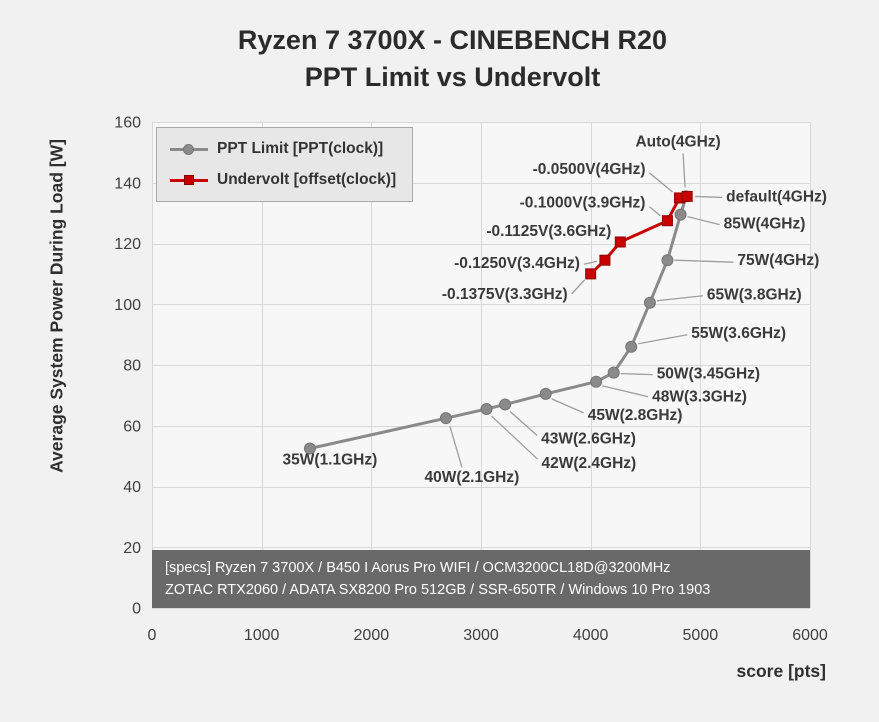  I want to click on data-point-label: 85W(4GHz), so click(765, 224).